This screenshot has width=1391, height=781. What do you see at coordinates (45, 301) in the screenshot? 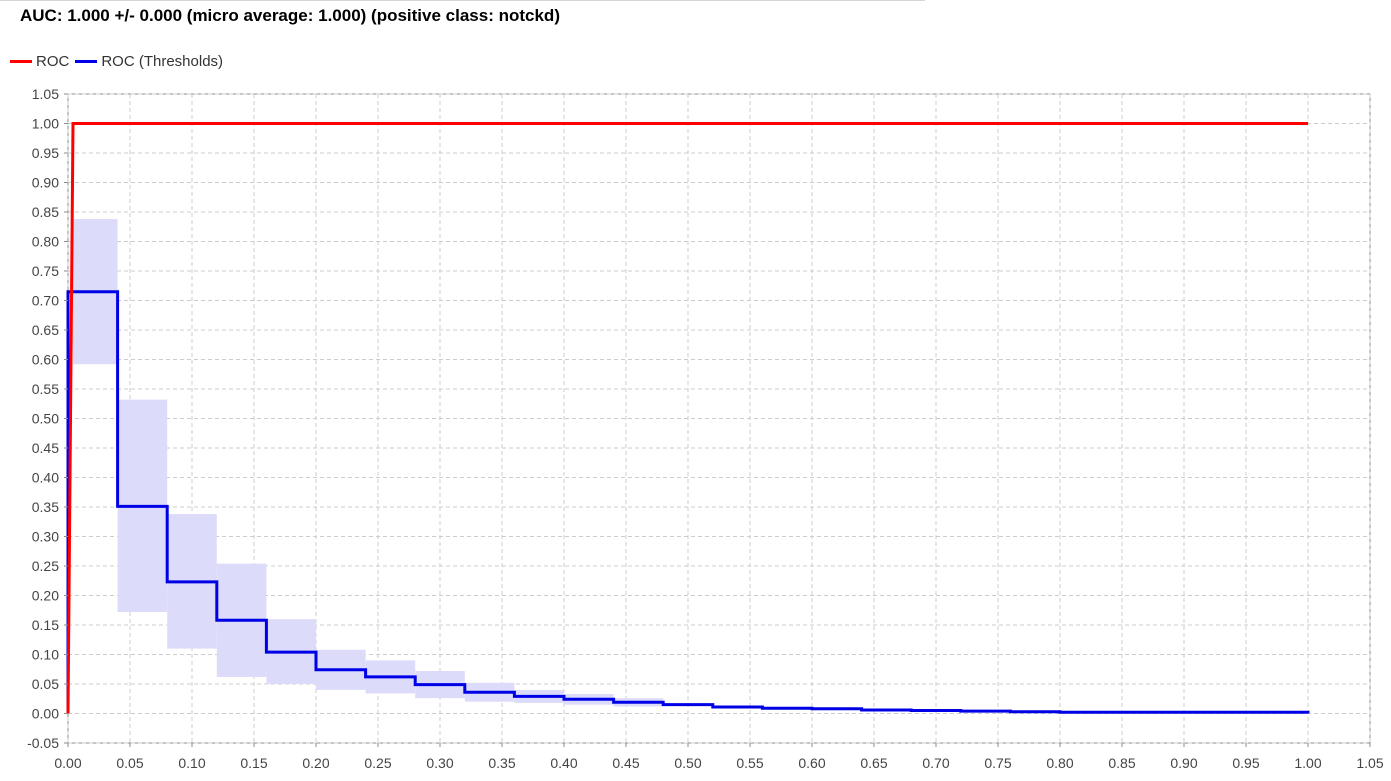
I see `y-tick-label-15: 0.70` at bounding box center [45, 301].